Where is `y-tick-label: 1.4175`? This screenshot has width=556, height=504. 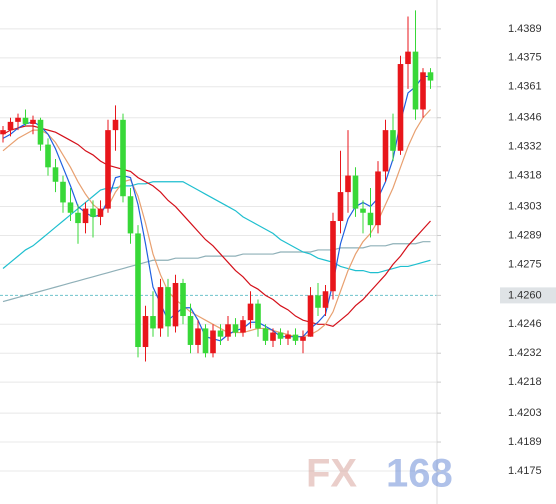 y-tick-label: 1.4175 is located at coordinates (525, 471).